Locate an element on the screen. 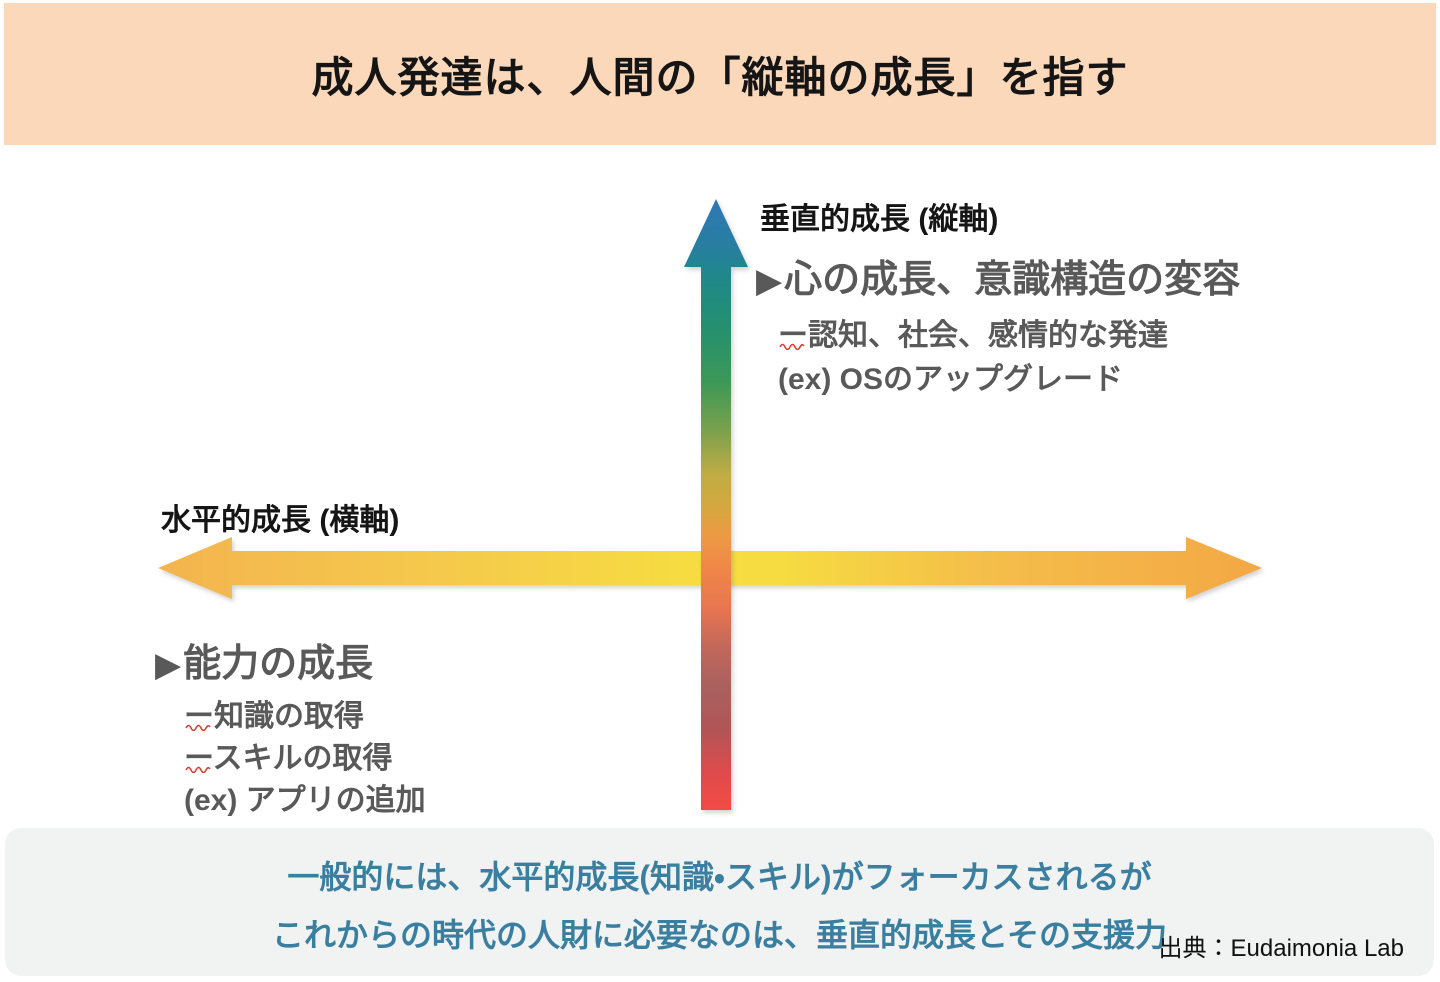 The width and height of the screenshot is (1440, 982). vertical-detail-1: ー認知、社会、感情的な発達 is located at coordinates (973, 335).